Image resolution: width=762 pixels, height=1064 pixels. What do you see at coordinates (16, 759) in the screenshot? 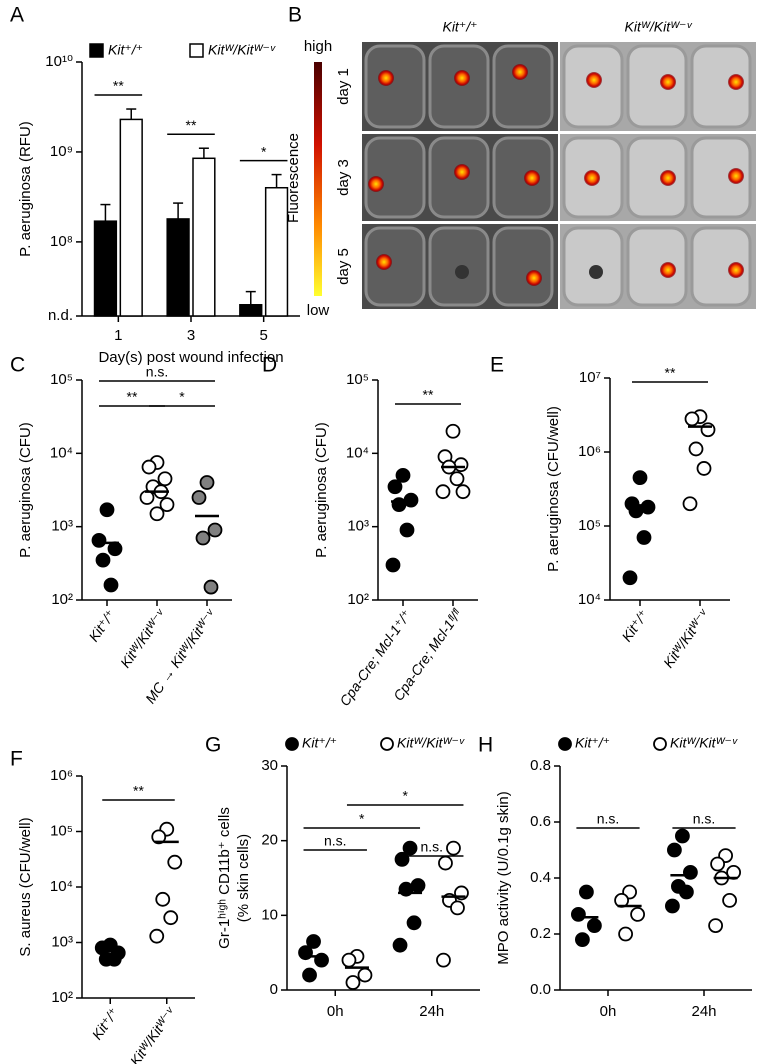
I see `panel-letter: F` at bounding box center [16, 759].